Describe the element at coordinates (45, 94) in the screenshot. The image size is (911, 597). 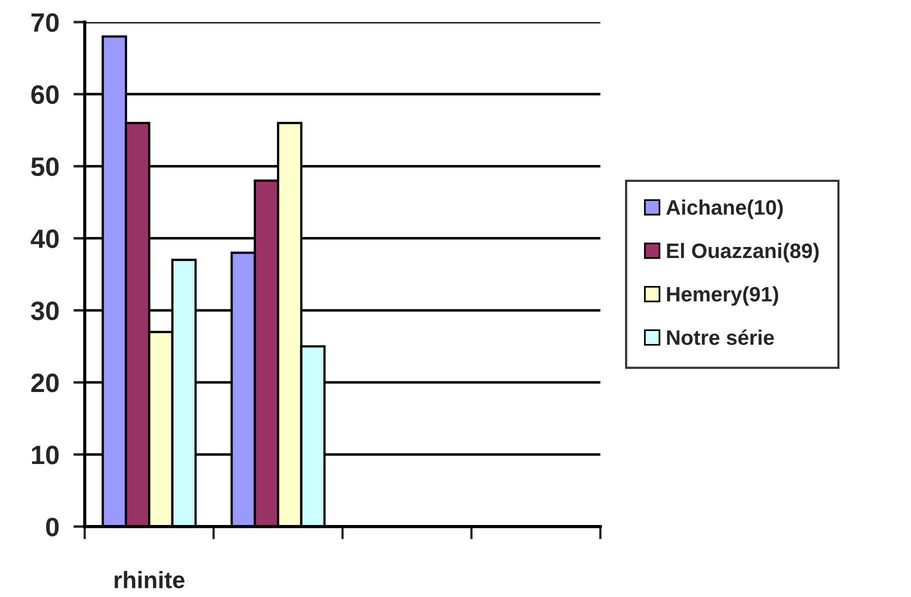
I see `y-tick-label: 60` at that location.